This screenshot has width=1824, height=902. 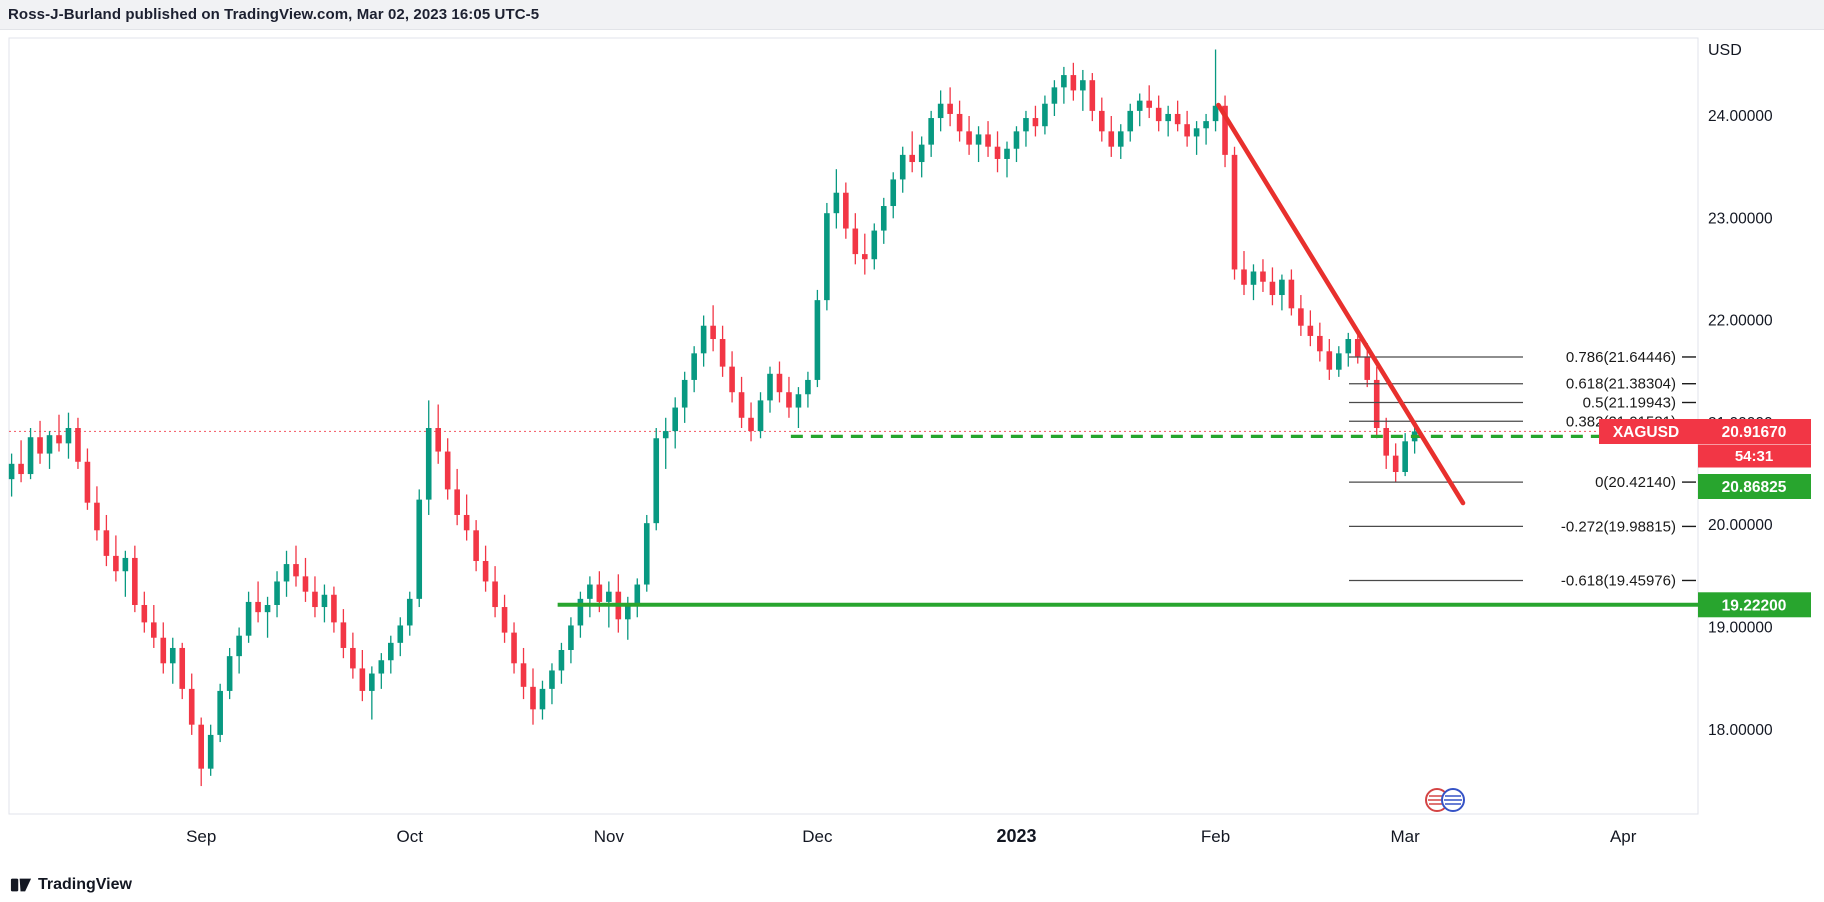 What do you see at coordinates (1705, 431) in the screenshot?
I see `symbol-price-badge` at bounding box center [1705, 431].